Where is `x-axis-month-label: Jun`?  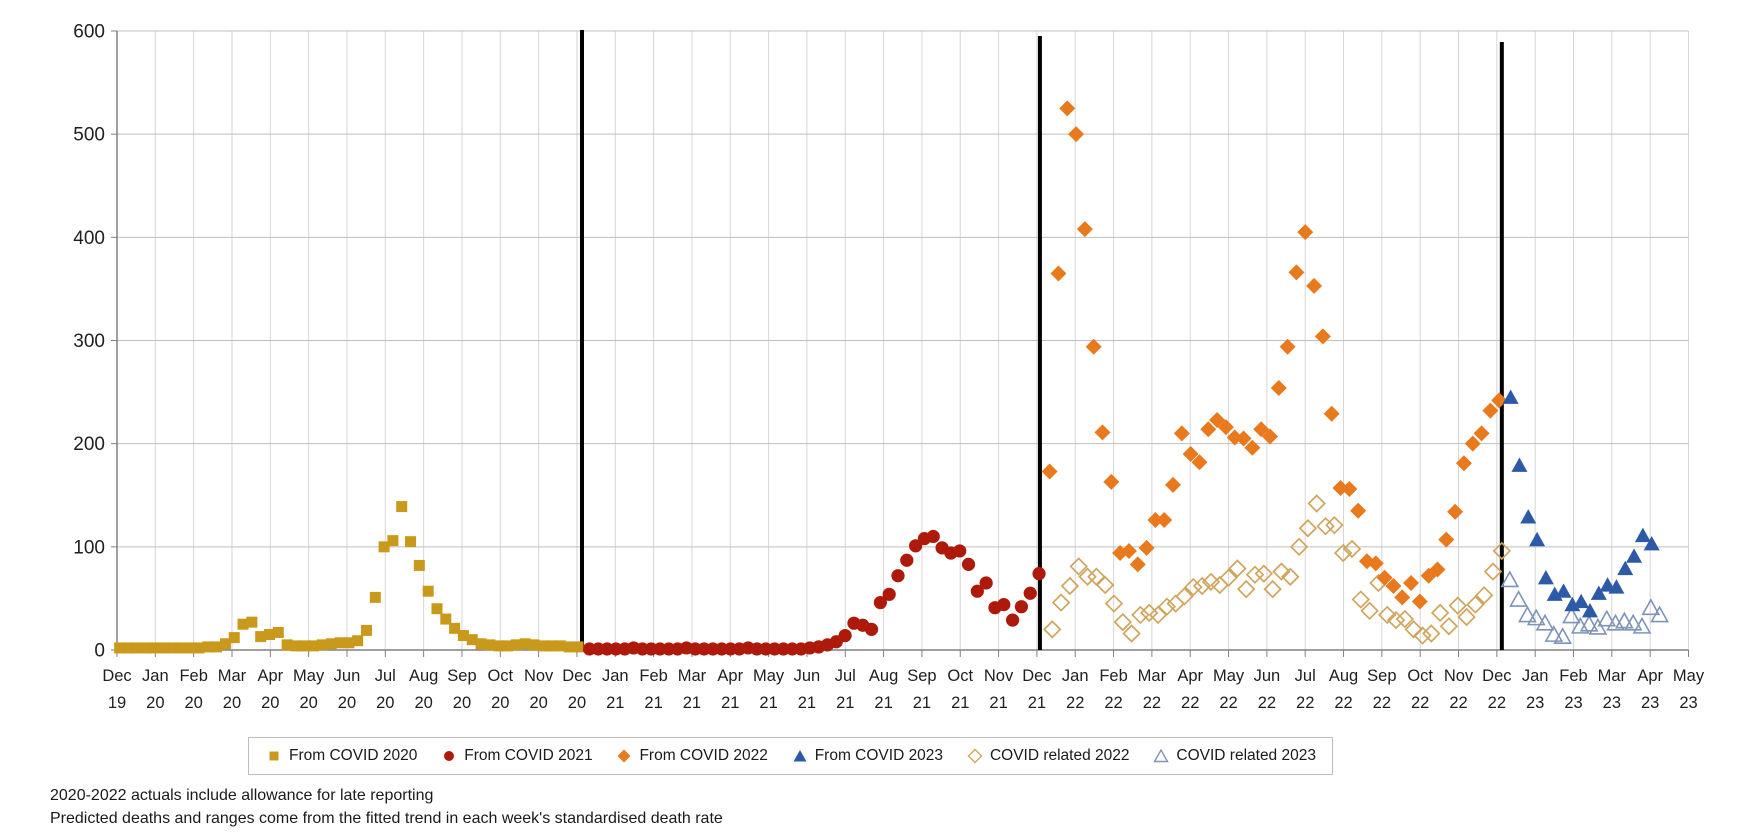
x-axis-month-label: Jun is located at coordinates (807, 676).